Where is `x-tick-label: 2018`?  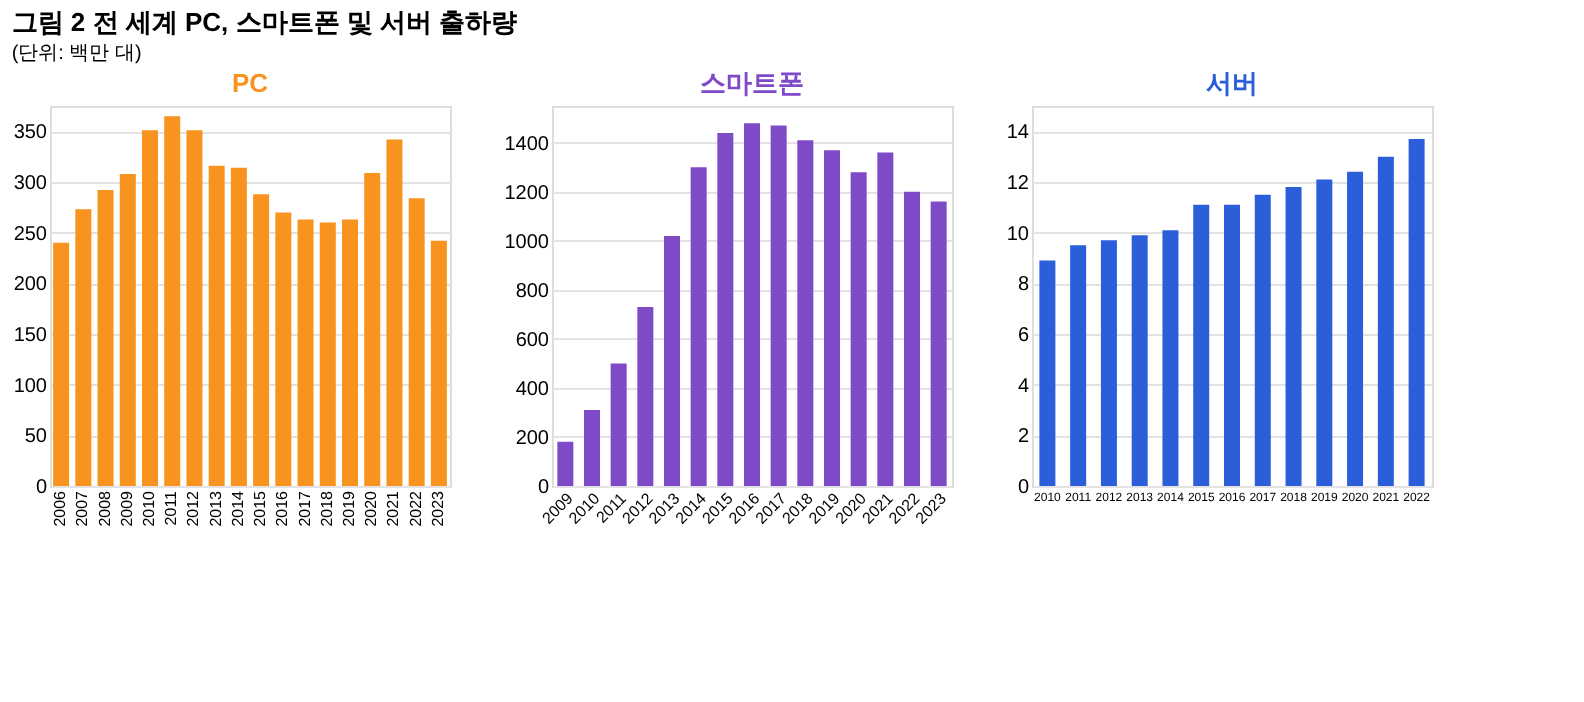
x-tick-label: 2018 is located at coordinates (326, 508).